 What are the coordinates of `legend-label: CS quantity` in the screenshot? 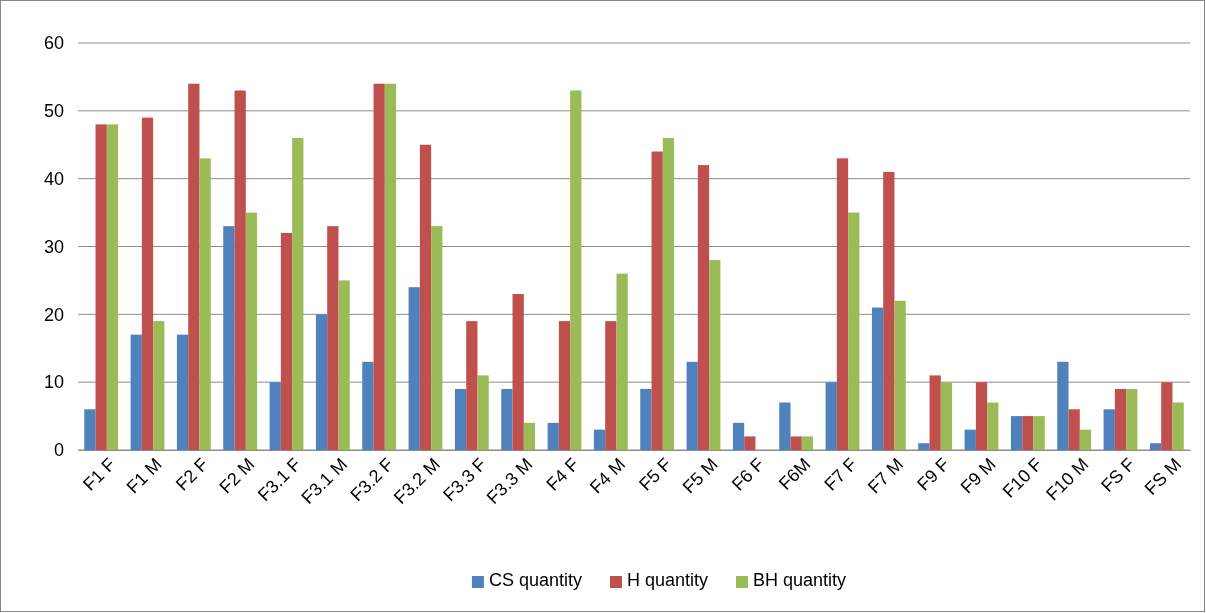 It's located at (535, 580).